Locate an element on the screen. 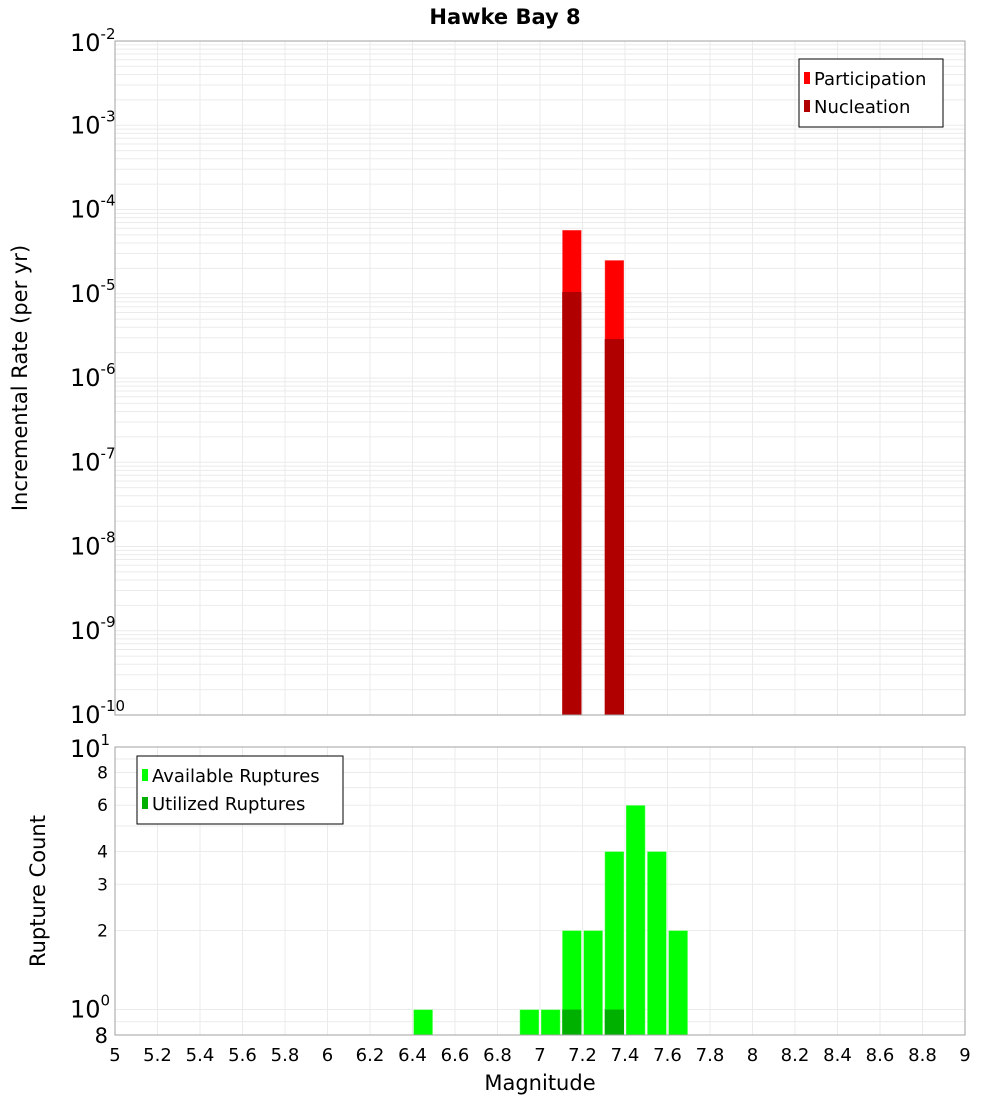 This screenshot has height=1100, width=1000. y-tick-label: 10⁻⁷ is located at coordinates (93, 460).